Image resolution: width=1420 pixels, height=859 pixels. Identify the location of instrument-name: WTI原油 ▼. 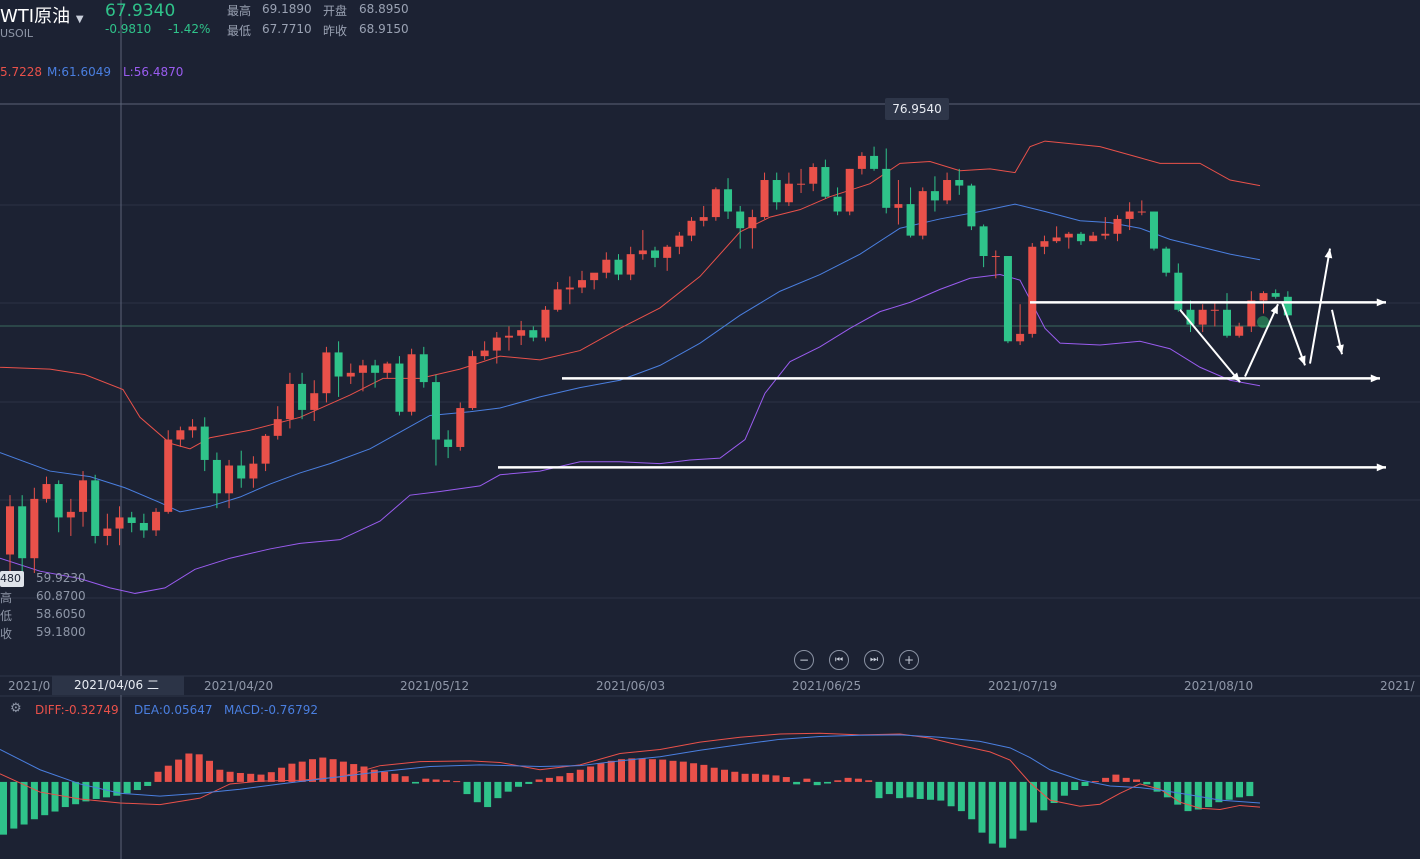
(42, 15).